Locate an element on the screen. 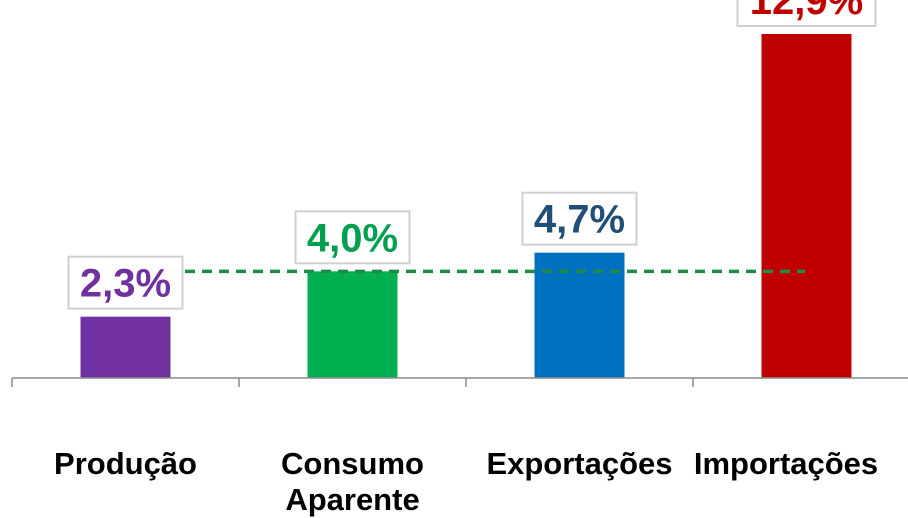  data-label-0: 2,3% is located at coordinates (126, 283).